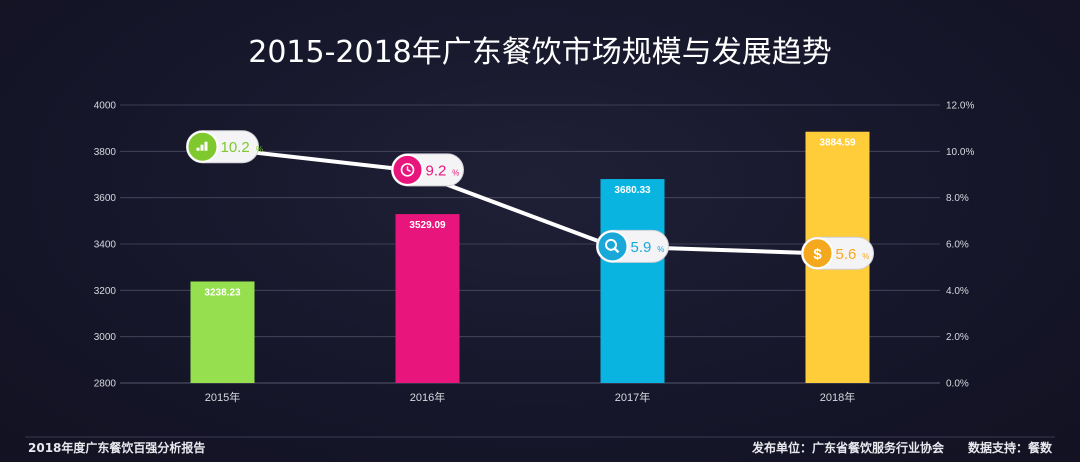  I want to click on left-axis-tick: 3000, so click(105, 337).